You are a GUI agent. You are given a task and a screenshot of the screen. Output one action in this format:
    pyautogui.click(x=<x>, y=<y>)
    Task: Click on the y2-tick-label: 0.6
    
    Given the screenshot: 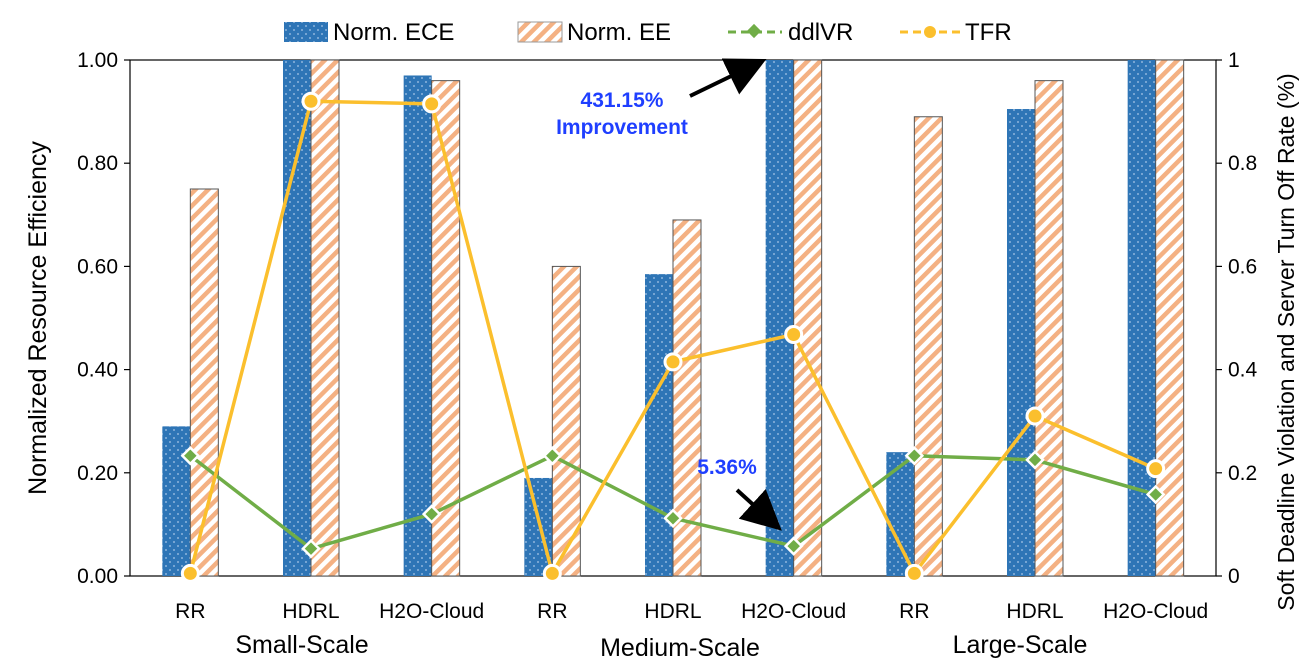 What is the action you would take?
    pyautogui.click(x=1242, y=266)
    